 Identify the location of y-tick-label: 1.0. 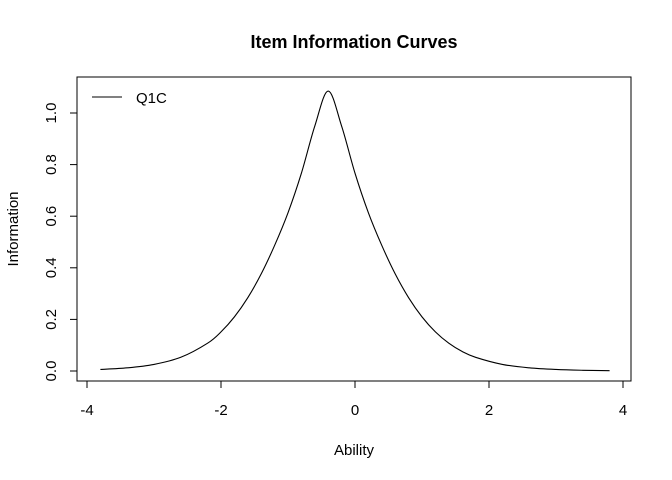
(51, 113).